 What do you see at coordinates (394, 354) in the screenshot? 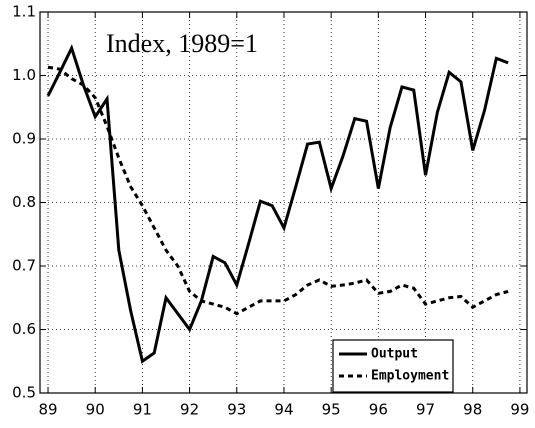
I see `legend-label: Output` at bounding box center [394, 354].